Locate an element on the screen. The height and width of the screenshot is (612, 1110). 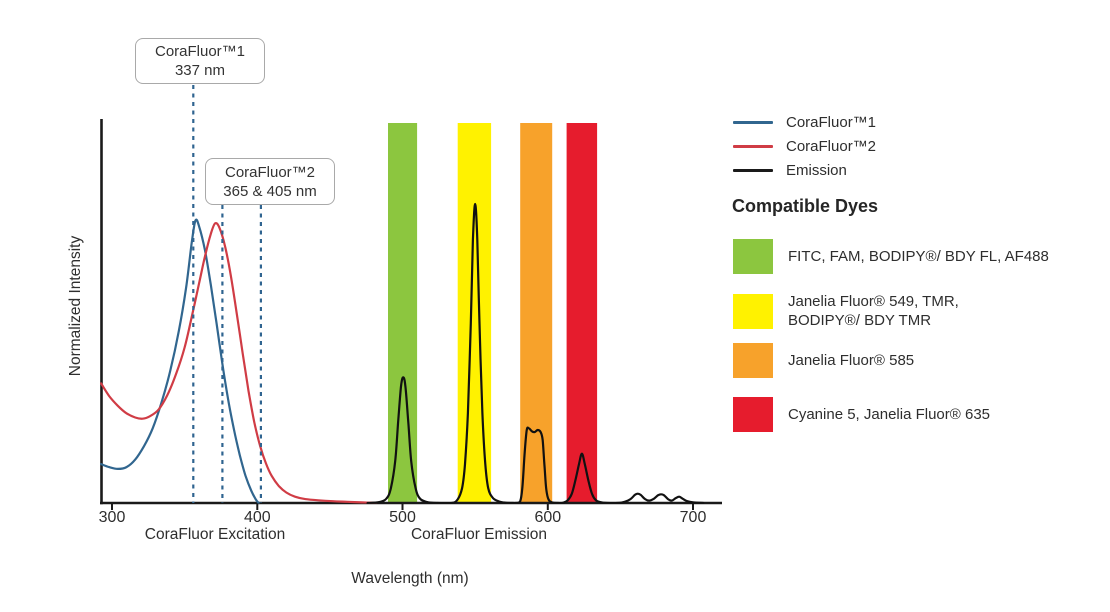
dye-label-line: Janelia Fluor® 585 is located at coordinates (851, 360).